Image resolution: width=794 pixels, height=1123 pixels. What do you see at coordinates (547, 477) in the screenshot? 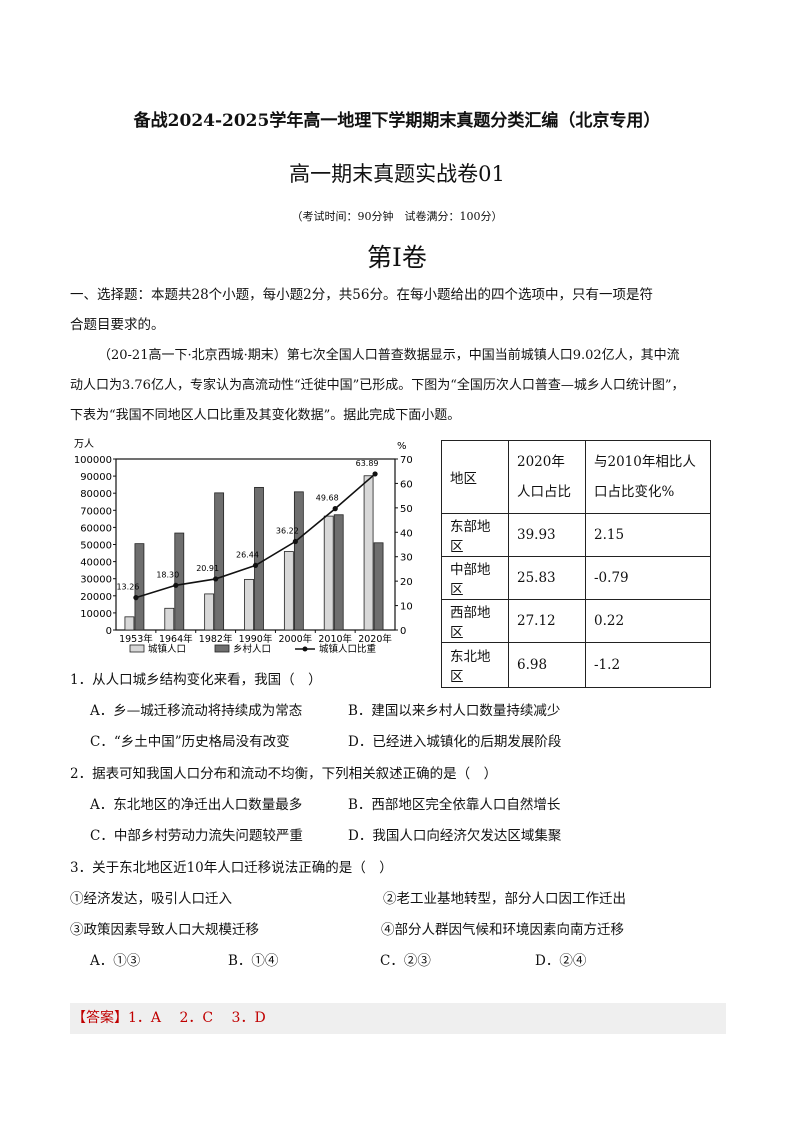
I see `table-header: 2020年人口占比` at bounding box center [547, 477].